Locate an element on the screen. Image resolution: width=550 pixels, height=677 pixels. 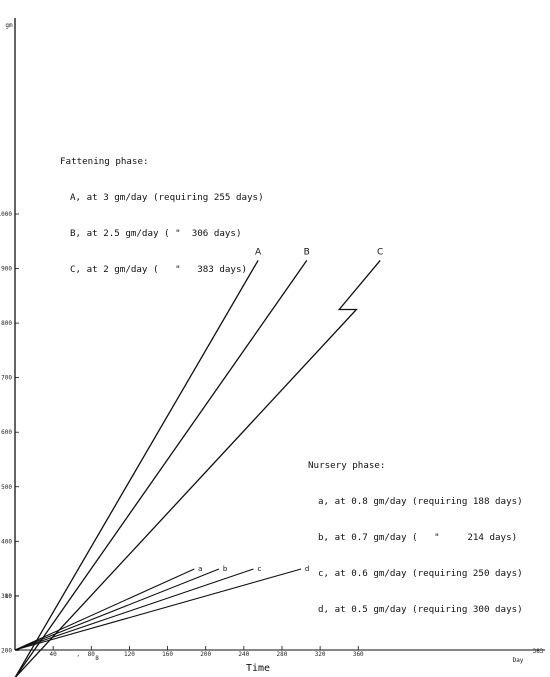
y-unit-label: gm is located at coordinates (9, 25).